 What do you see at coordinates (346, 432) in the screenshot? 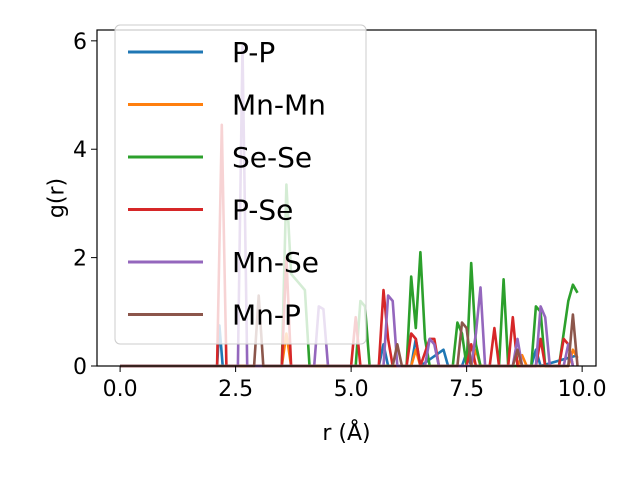
I see `x-axis-label: r (Å)` at bounding box center [346, 432].